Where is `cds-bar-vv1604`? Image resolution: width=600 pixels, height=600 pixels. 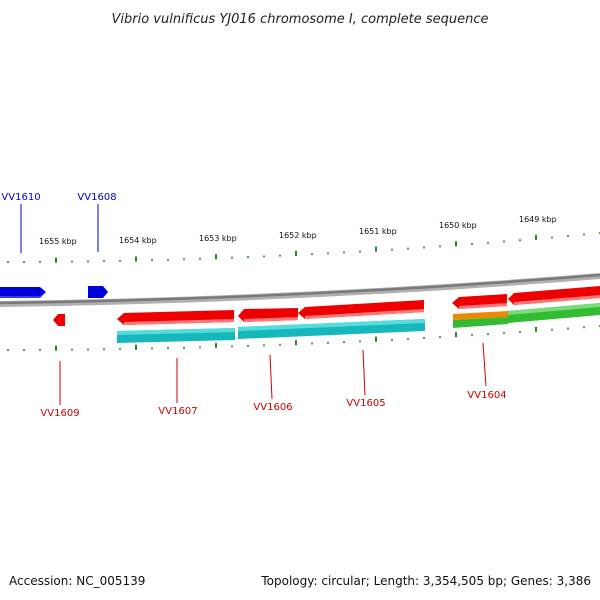 cds-bar-vv1604 is located at coordinates (480, 322).